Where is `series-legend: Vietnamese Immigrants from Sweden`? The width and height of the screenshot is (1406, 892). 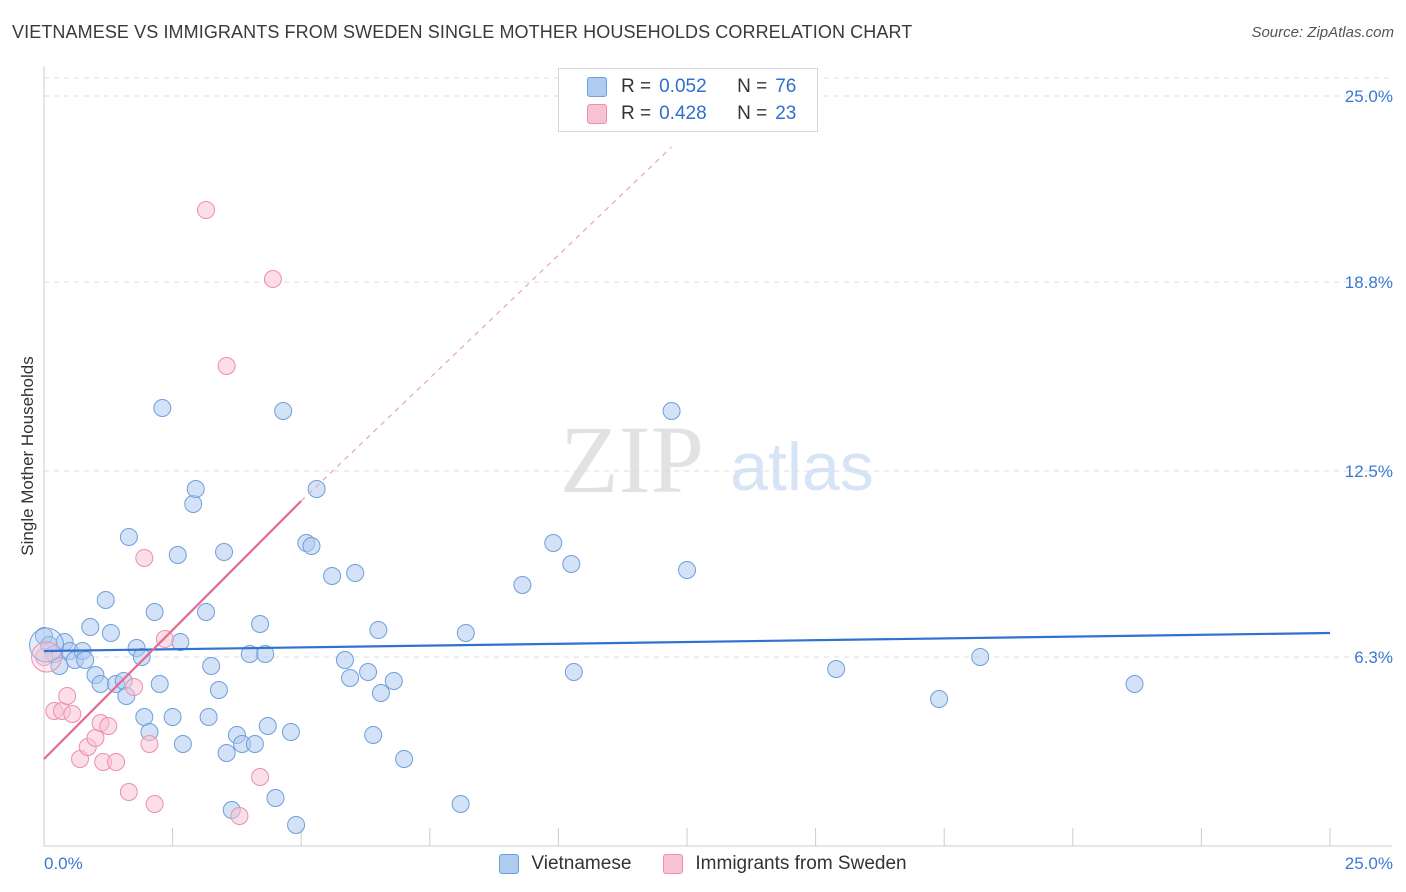
series-legend: Vietnamese Immigrants from Sweden is located at coordinates (703, 864).